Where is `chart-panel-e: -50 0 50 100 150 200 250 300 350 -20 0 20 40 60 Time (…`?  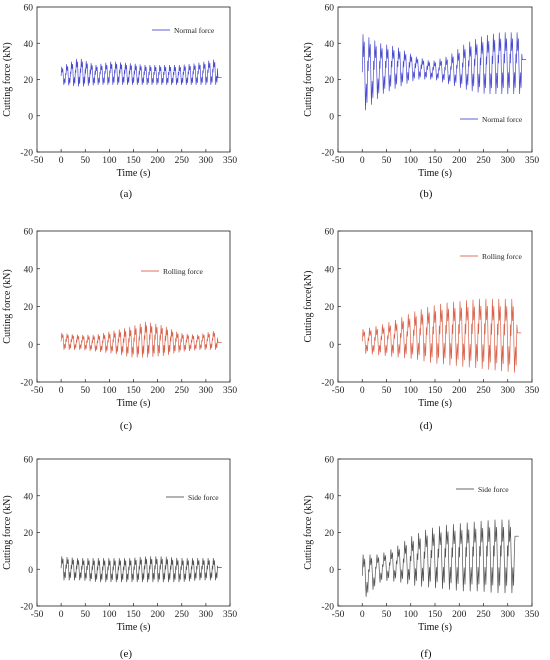 chart-panel-e: -50 0 50 100 150 200 250 300 350 -20 0 20 40 60 Time (… is located at coordinates (119, 558).